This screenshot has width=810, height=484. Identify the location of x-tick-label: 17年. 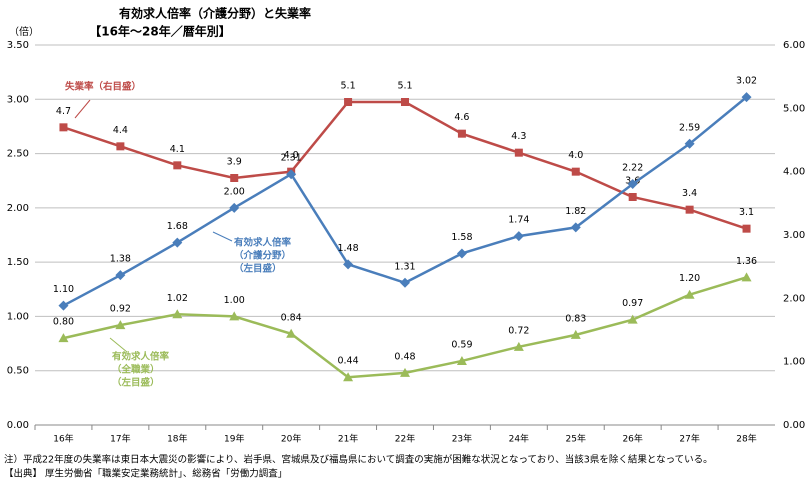
(120, 439).